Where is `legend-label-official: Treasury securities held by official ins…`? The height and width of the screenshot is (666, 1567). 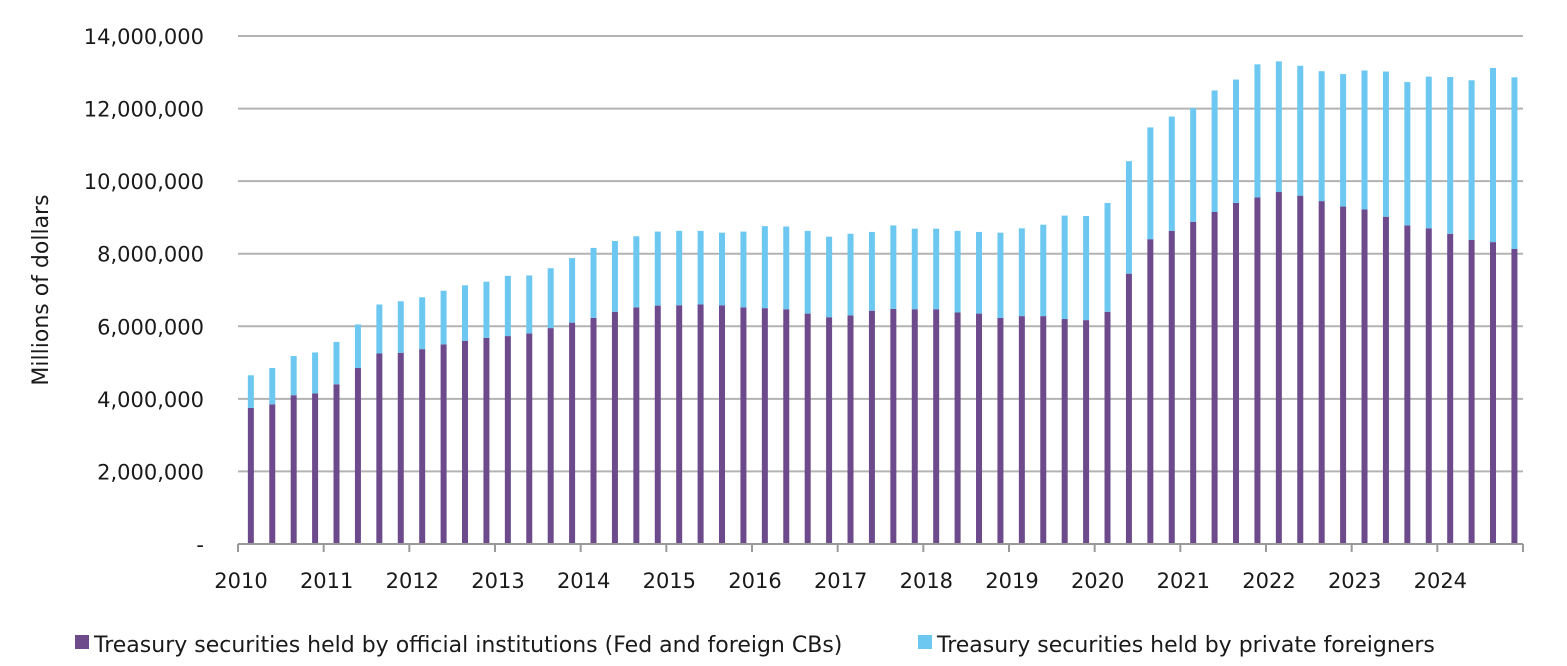 legend-label-official: Treasury securities held by official ins… is located at coordinates (467, 645).